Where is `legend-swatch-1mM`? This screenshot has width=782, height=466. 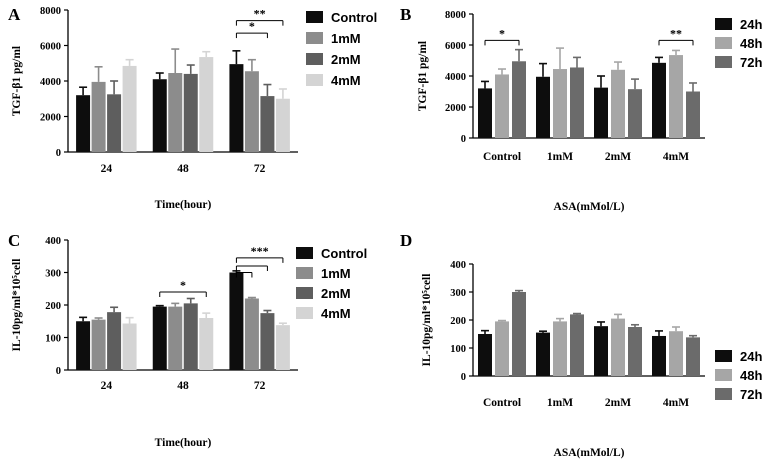
legend-swatch-1mM is located at coordinates (314, 38).